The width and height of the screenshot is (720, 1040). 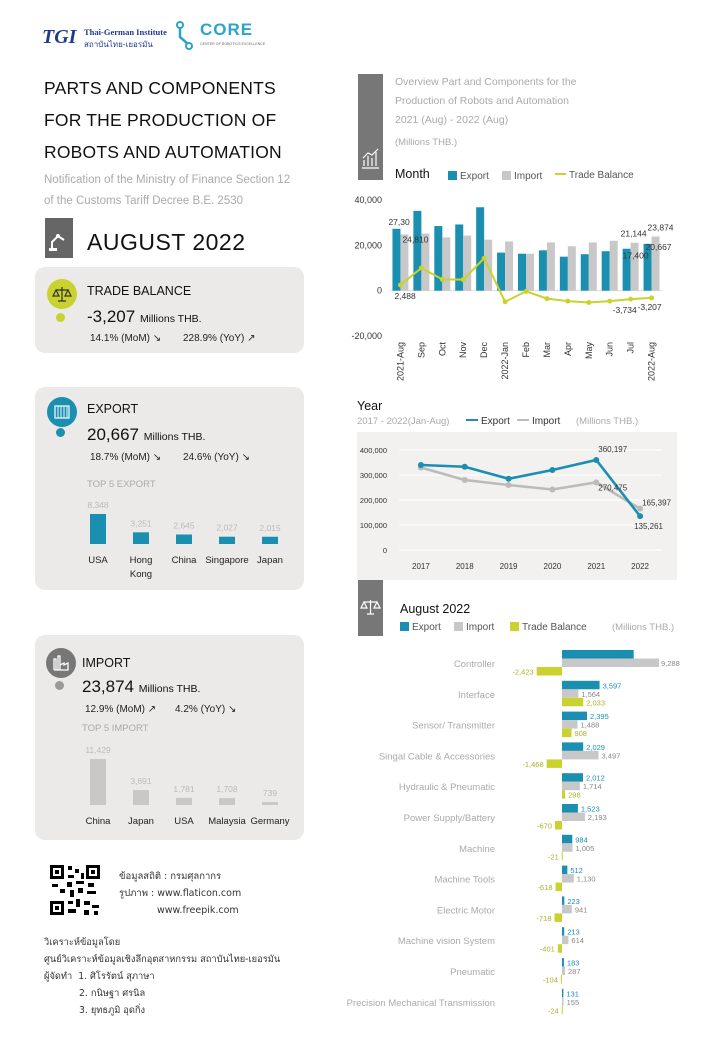 I want to click on data-label: 2,012, so click(x=595, y=778).